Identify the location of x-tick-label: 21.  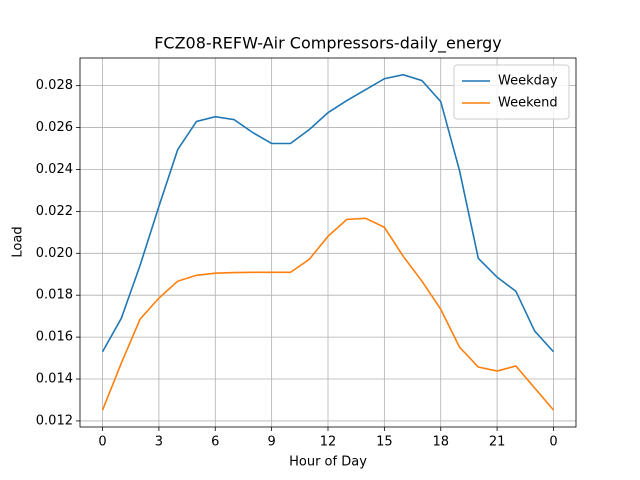
(497, 442).